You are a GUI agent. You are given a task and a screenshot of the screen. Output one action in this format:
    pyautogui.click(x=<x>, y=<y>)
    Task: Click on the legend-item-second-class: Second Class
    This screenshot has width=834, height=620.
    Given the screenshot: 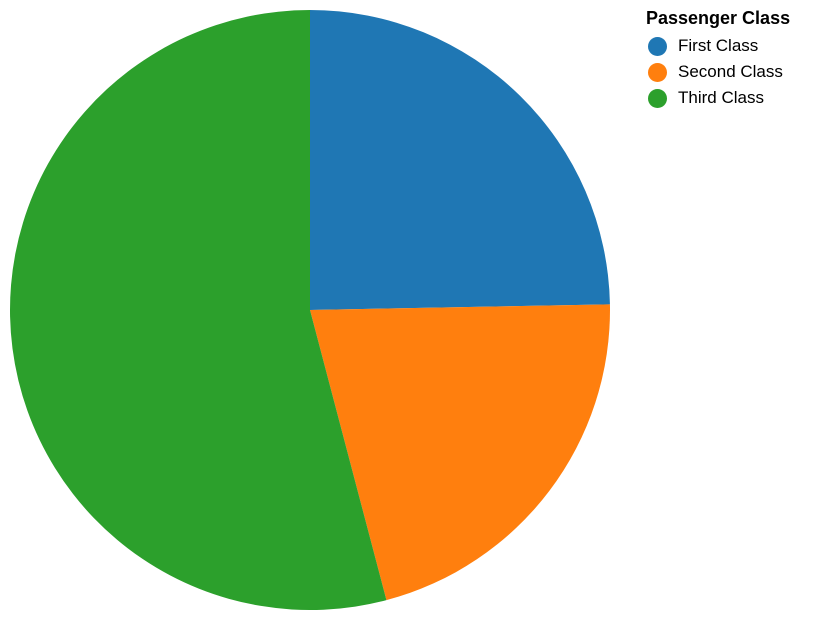 What is the action you would take?
    pyautogui.click(x=718, y=72)
    